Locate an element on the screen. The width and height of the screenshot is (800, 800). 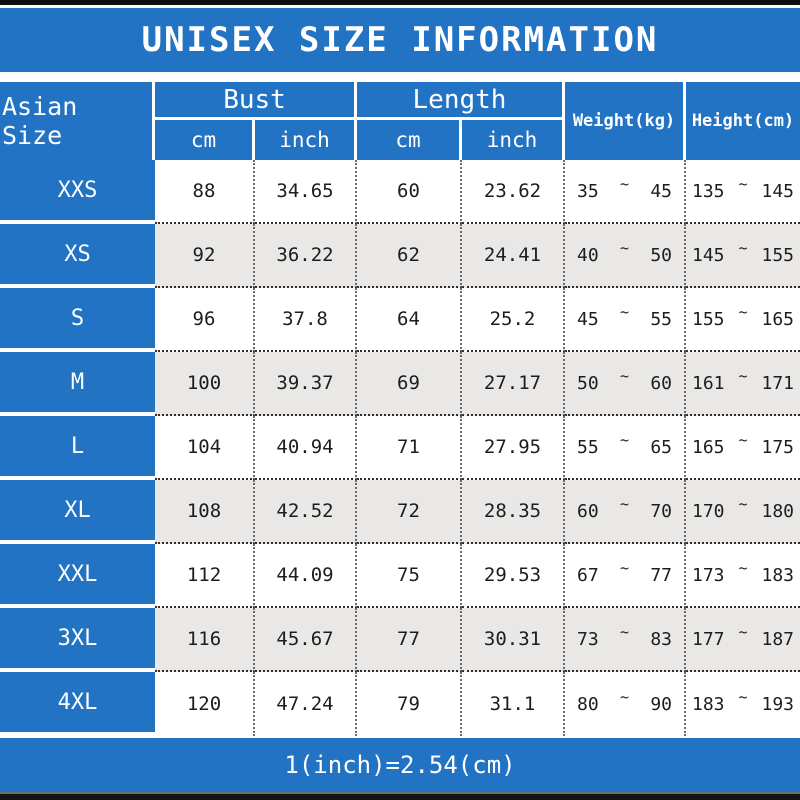
height-range-cell: 165 ~175 is located at coordinates (743, 448).